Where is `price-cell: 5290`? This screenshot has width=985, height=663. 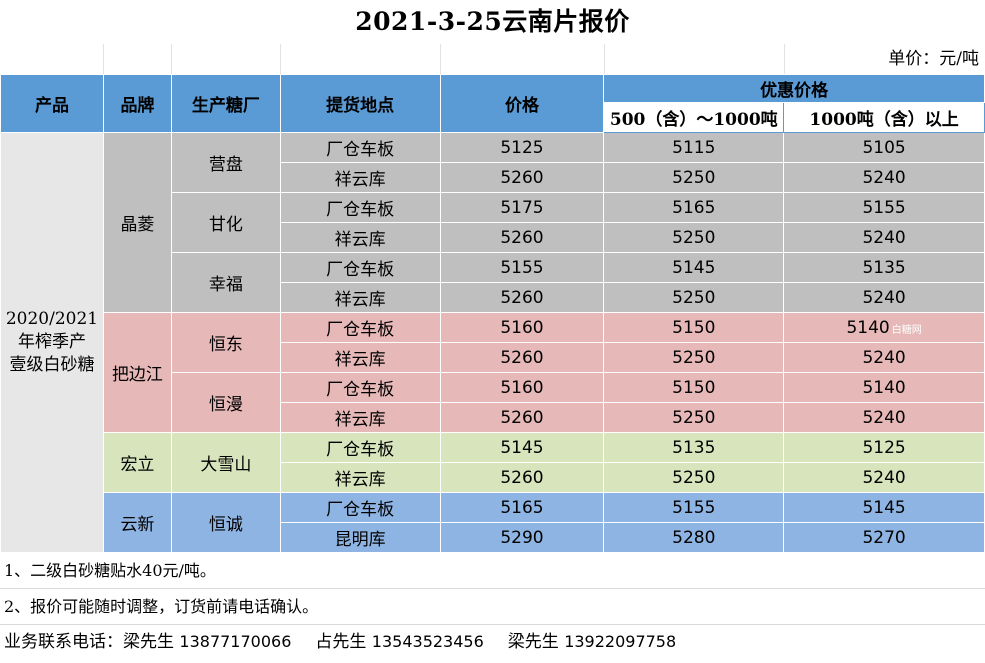
price-cell: 5290 is located at coordinates (522, 537).